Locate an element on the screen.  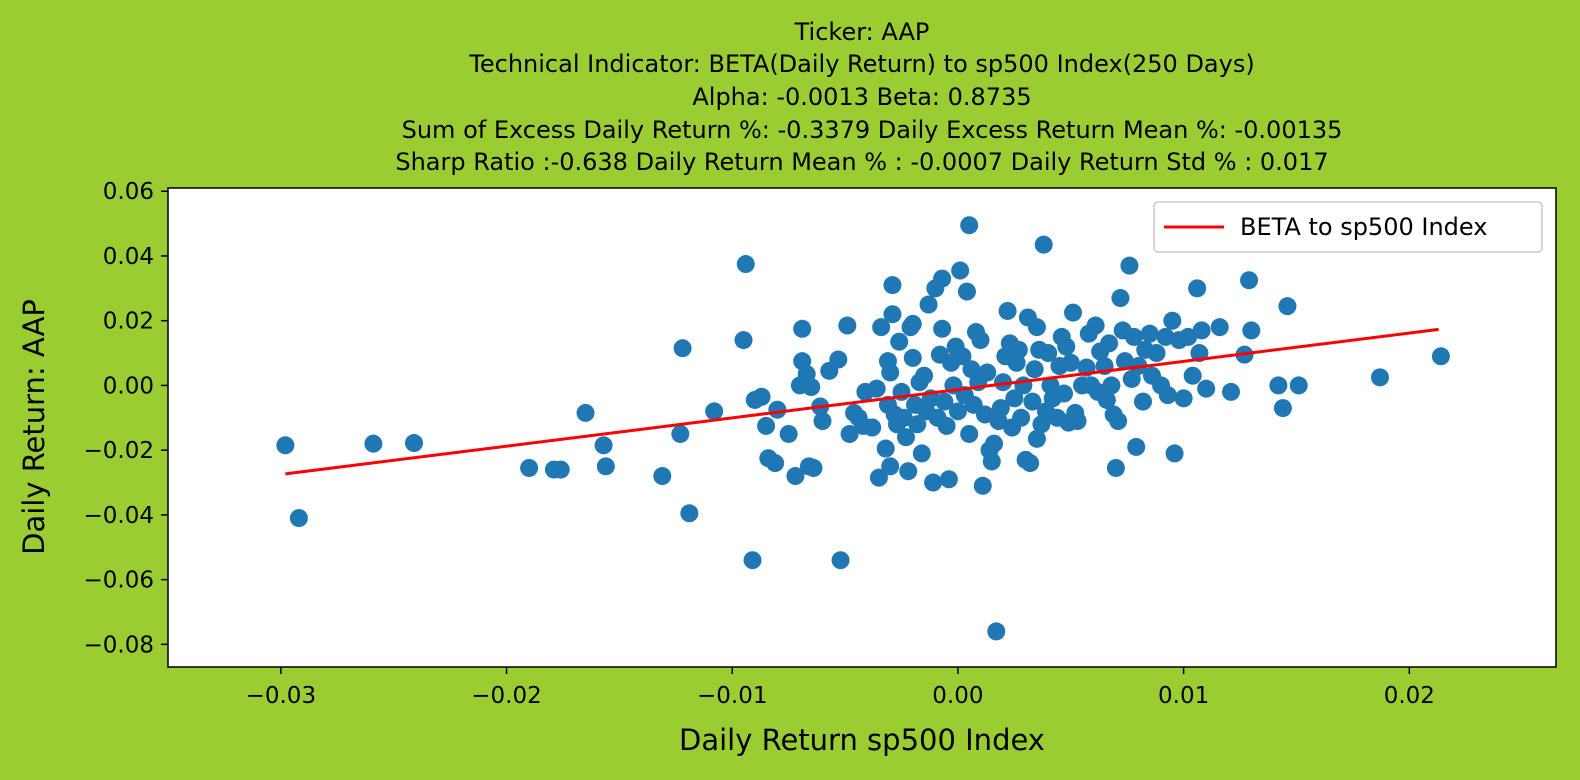
y-axis-label: Daily Return: AAP is located at coordinates (34, 427).